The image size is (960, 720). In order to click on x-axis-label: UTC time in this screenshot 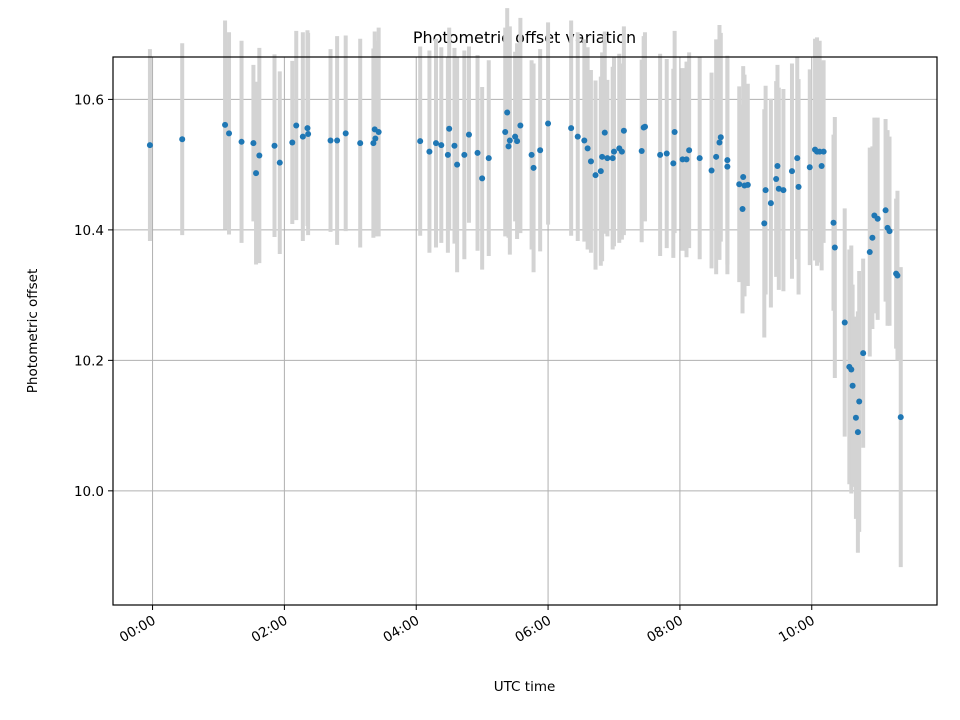, I will do `click(525, 687)`.